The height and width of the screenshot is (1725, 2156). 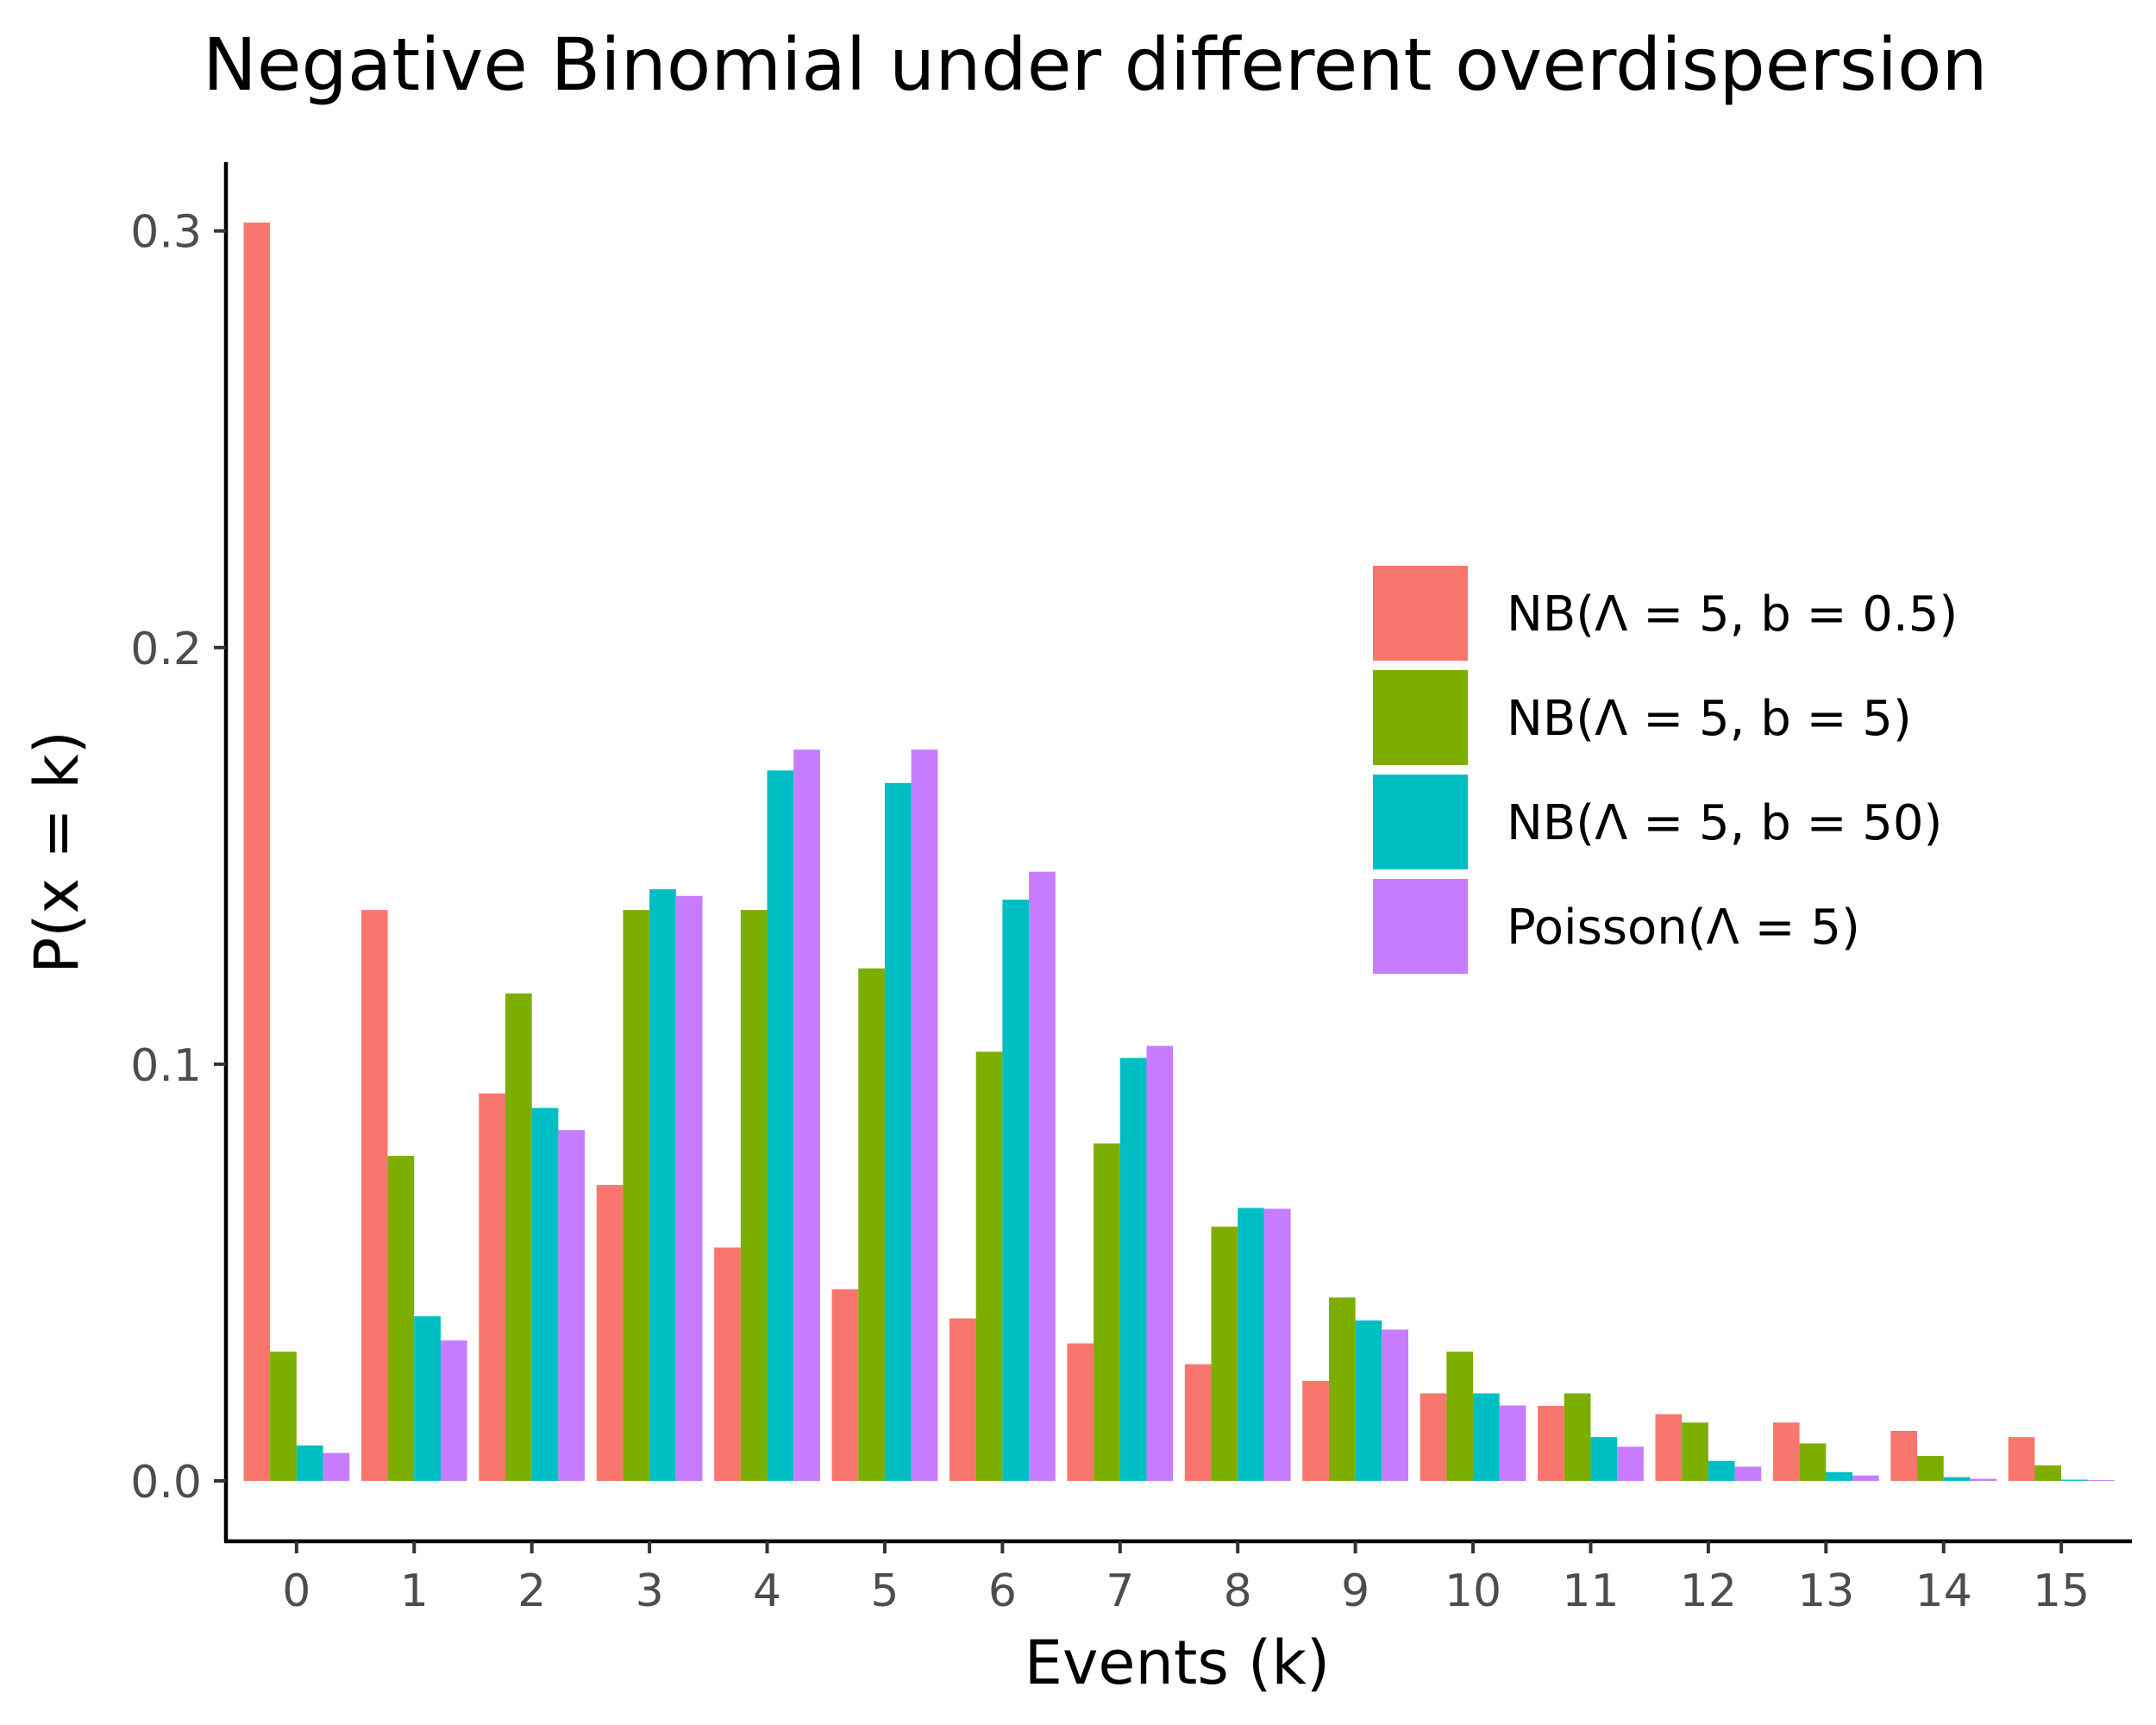 What do you see at coordinates (296, 1591) in the screenshot?
I see `x-tick-label: 0` at bounding box center [296, 1591].